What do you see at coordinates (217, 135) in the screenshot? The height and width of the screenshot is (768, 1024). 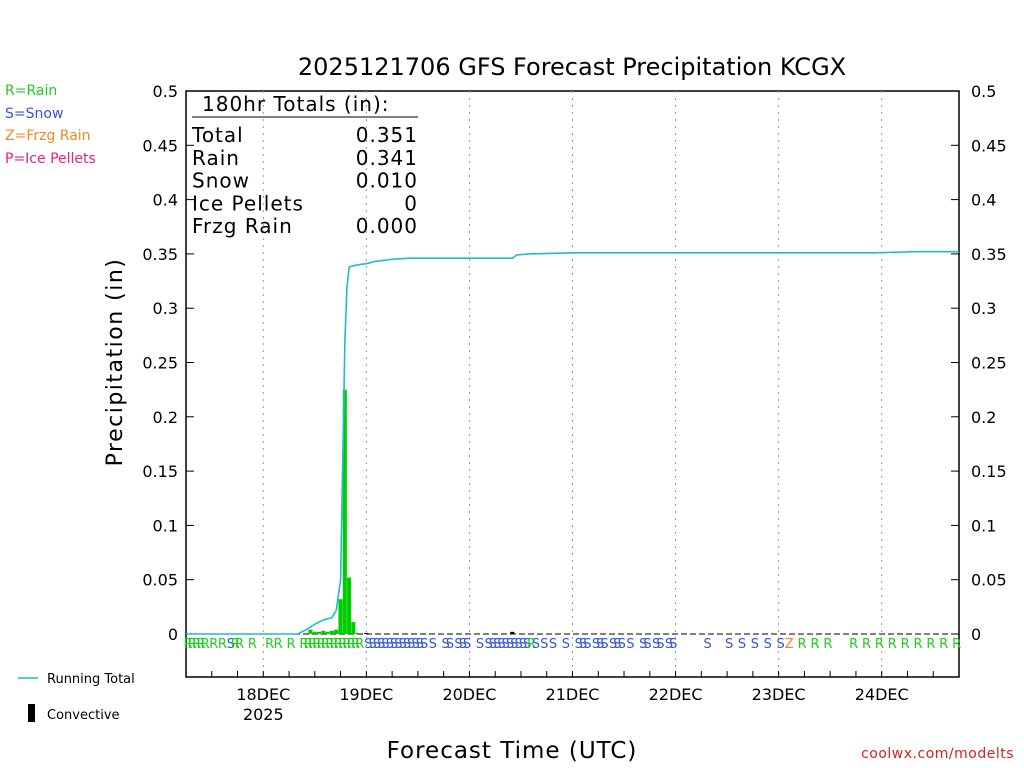 I see `totals-row-label: Total` at bounding box center [217, 135].